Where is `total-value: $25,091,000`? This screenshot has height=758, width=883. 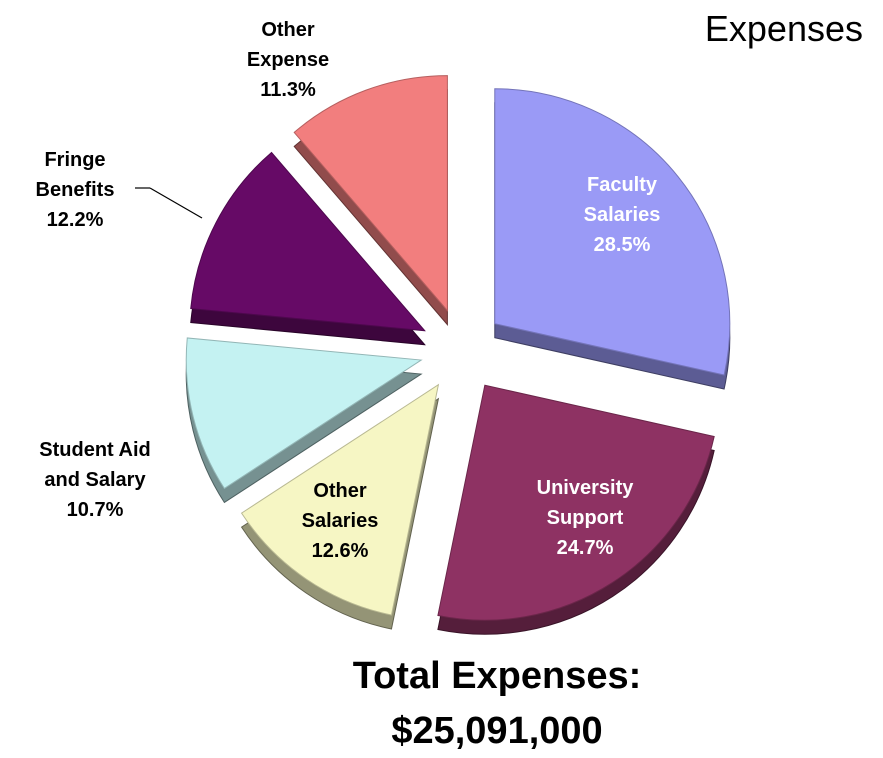
total-value: $25,091,000 is located at coordinates (497, 731).